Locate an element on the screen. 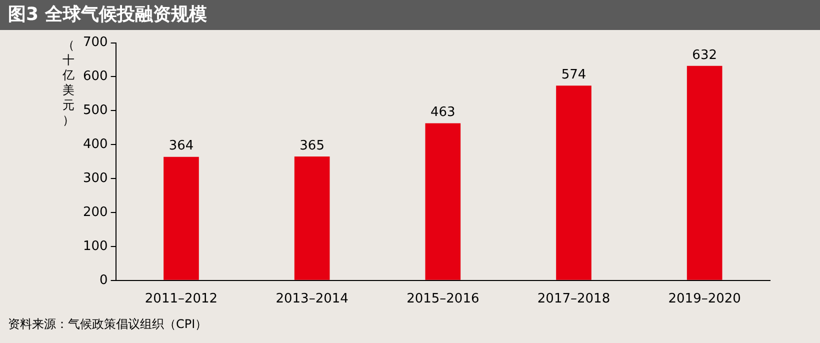 The height and width of the screenshot is (343, 820). y-tick-label: 700 is located at coordinates (95, 42).